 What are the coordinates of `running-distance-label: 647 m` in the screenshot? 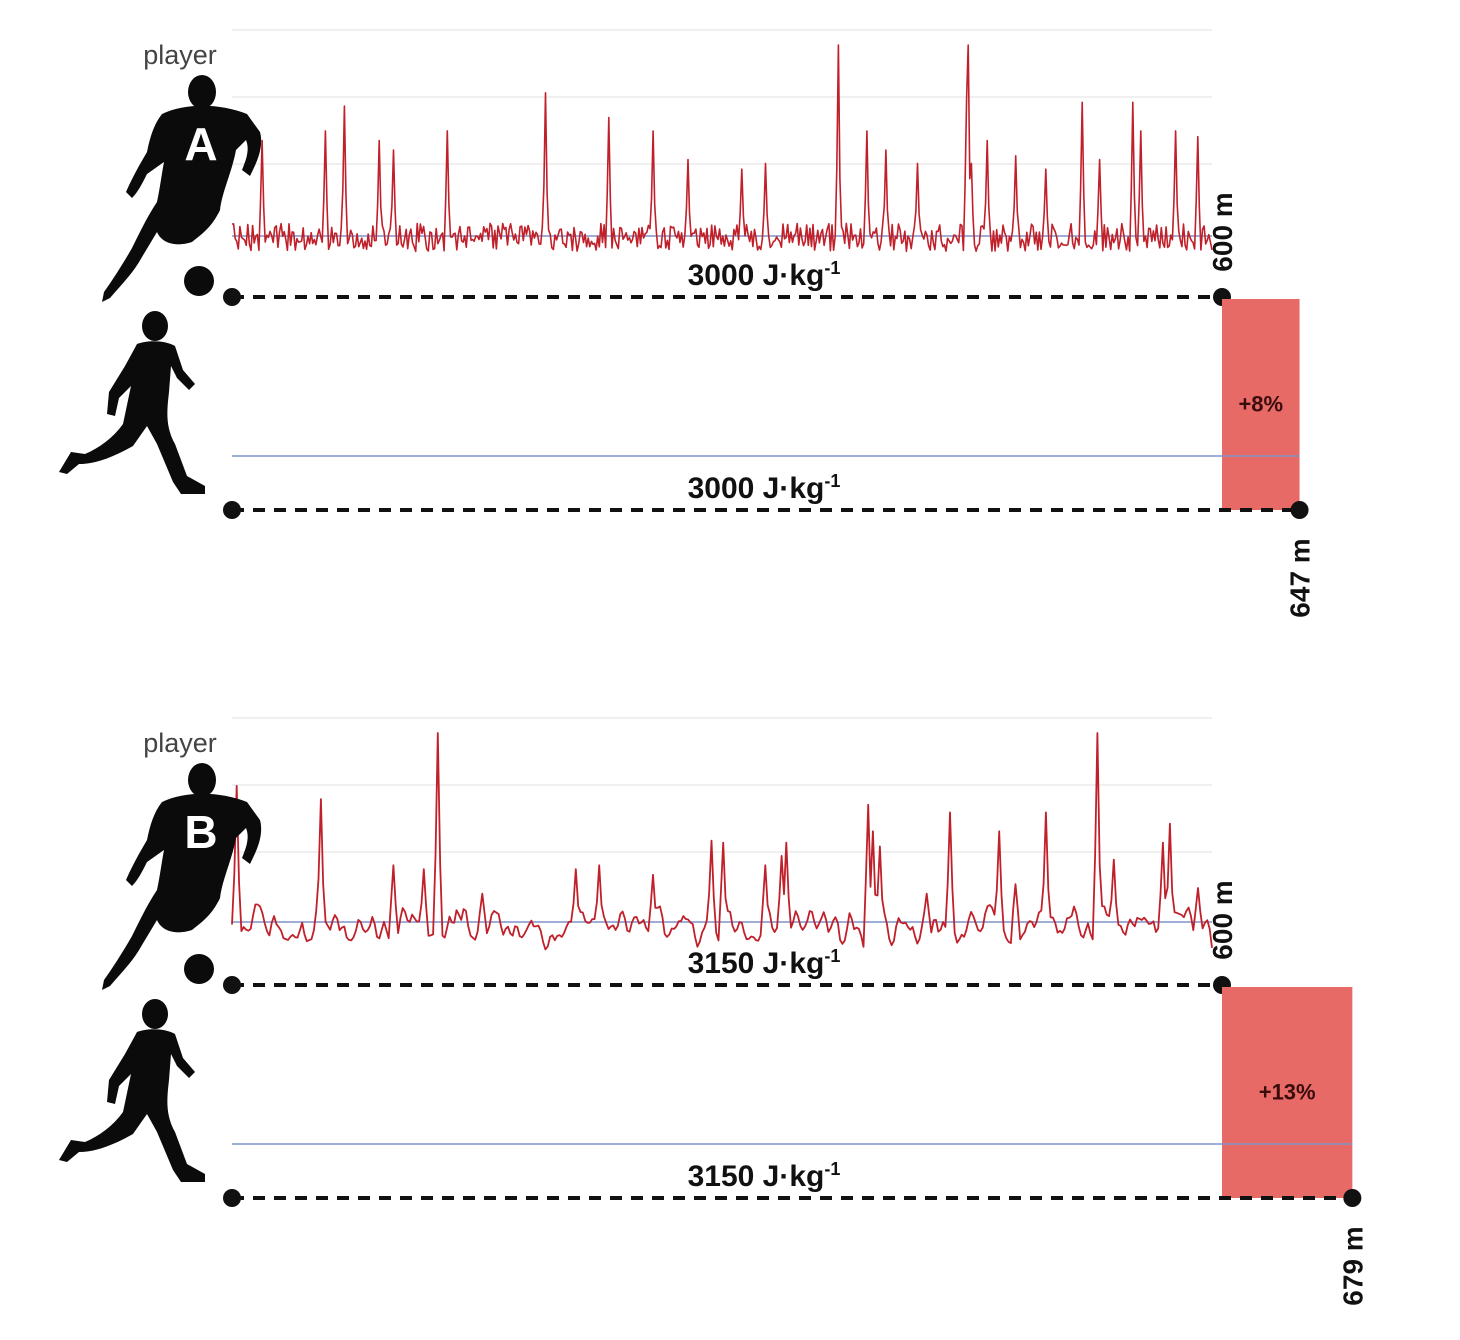 It's located at (1300, 577).